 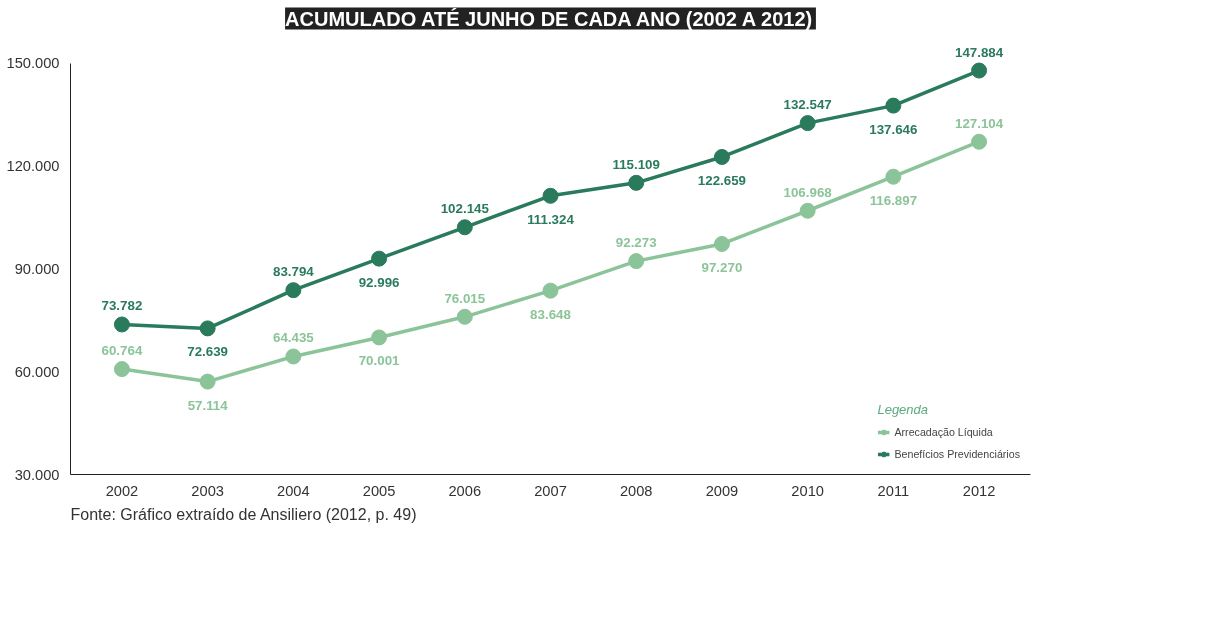 I want to click on chart-title: ACUMULADO ATÉ JUNHO DE CADA ANO (2002 A 2012), so click(x=549, y=18).